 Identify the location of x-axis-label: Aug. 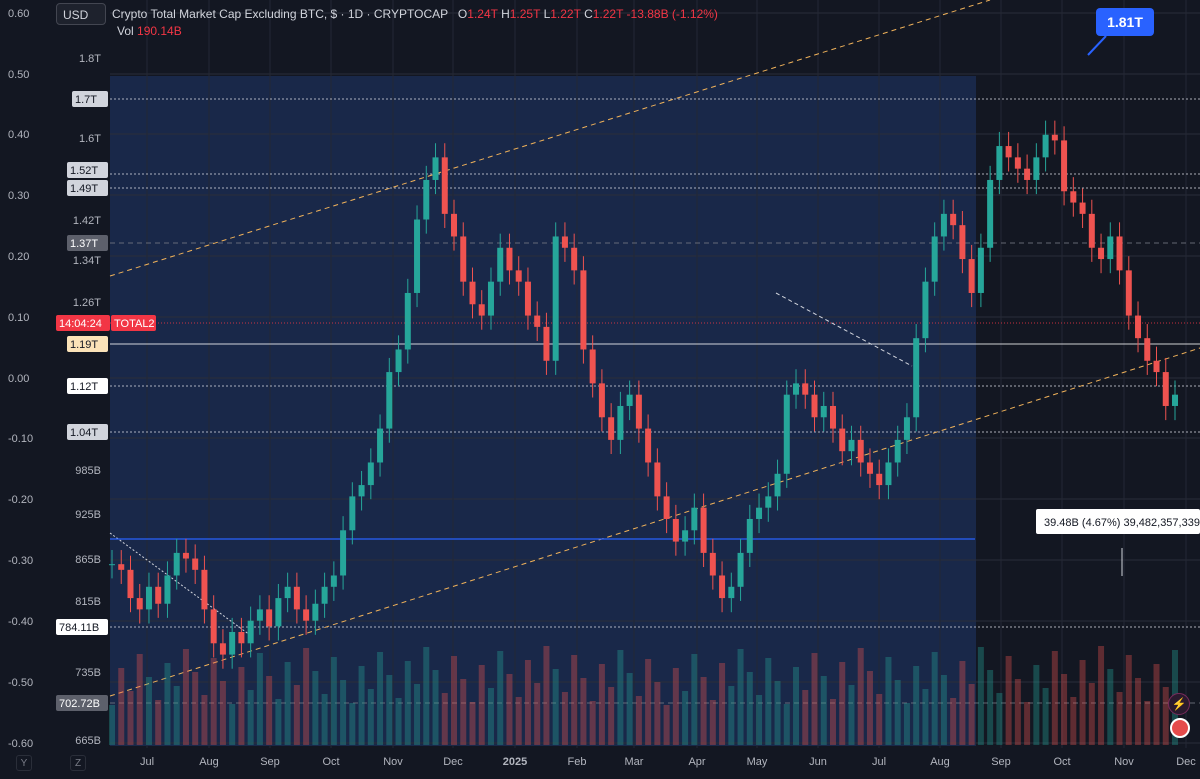
(940, 762).